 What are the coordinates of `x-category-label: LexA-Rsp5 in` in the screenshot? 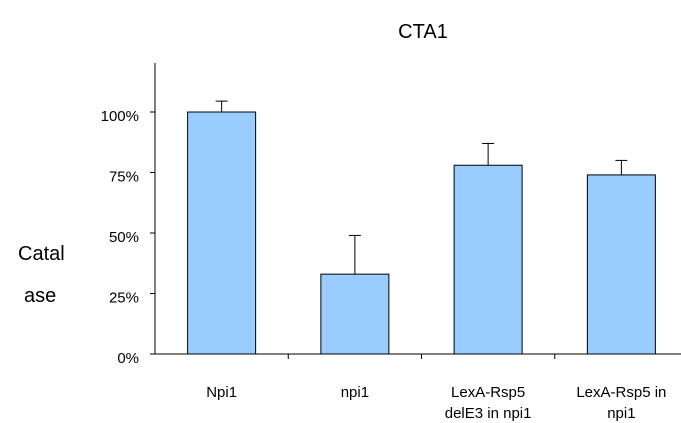 It's located at (621, 392).